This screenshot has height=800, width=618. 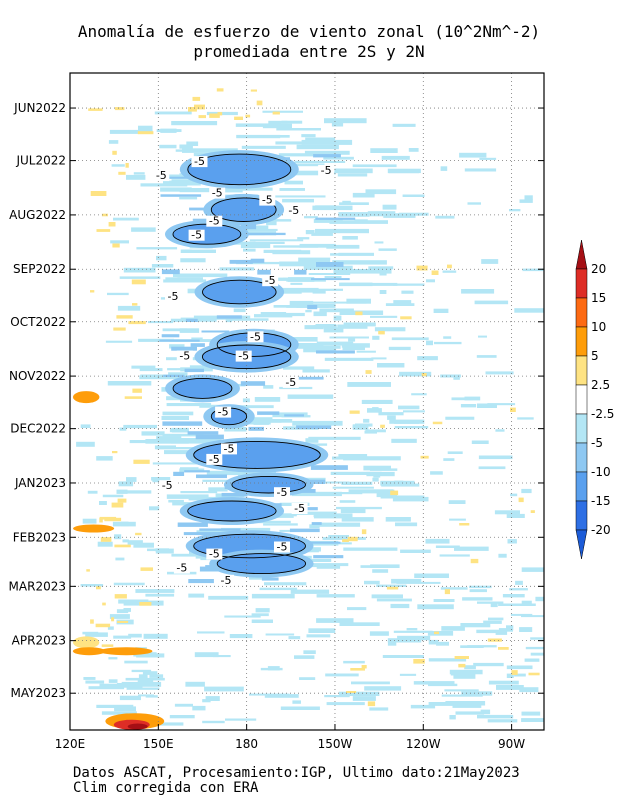 I want to click on colorbar-swatch, so click(x=581, y=457).